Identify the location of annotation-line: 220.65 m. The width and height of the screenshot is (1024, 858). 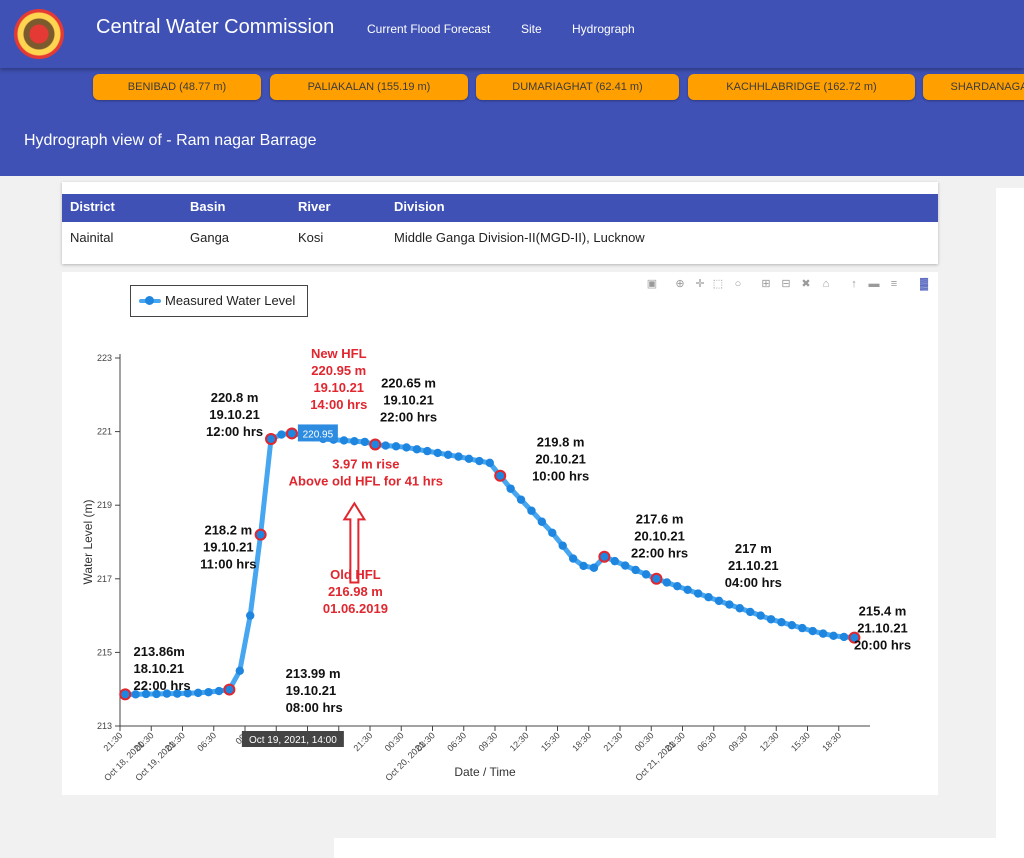
(408, 382).